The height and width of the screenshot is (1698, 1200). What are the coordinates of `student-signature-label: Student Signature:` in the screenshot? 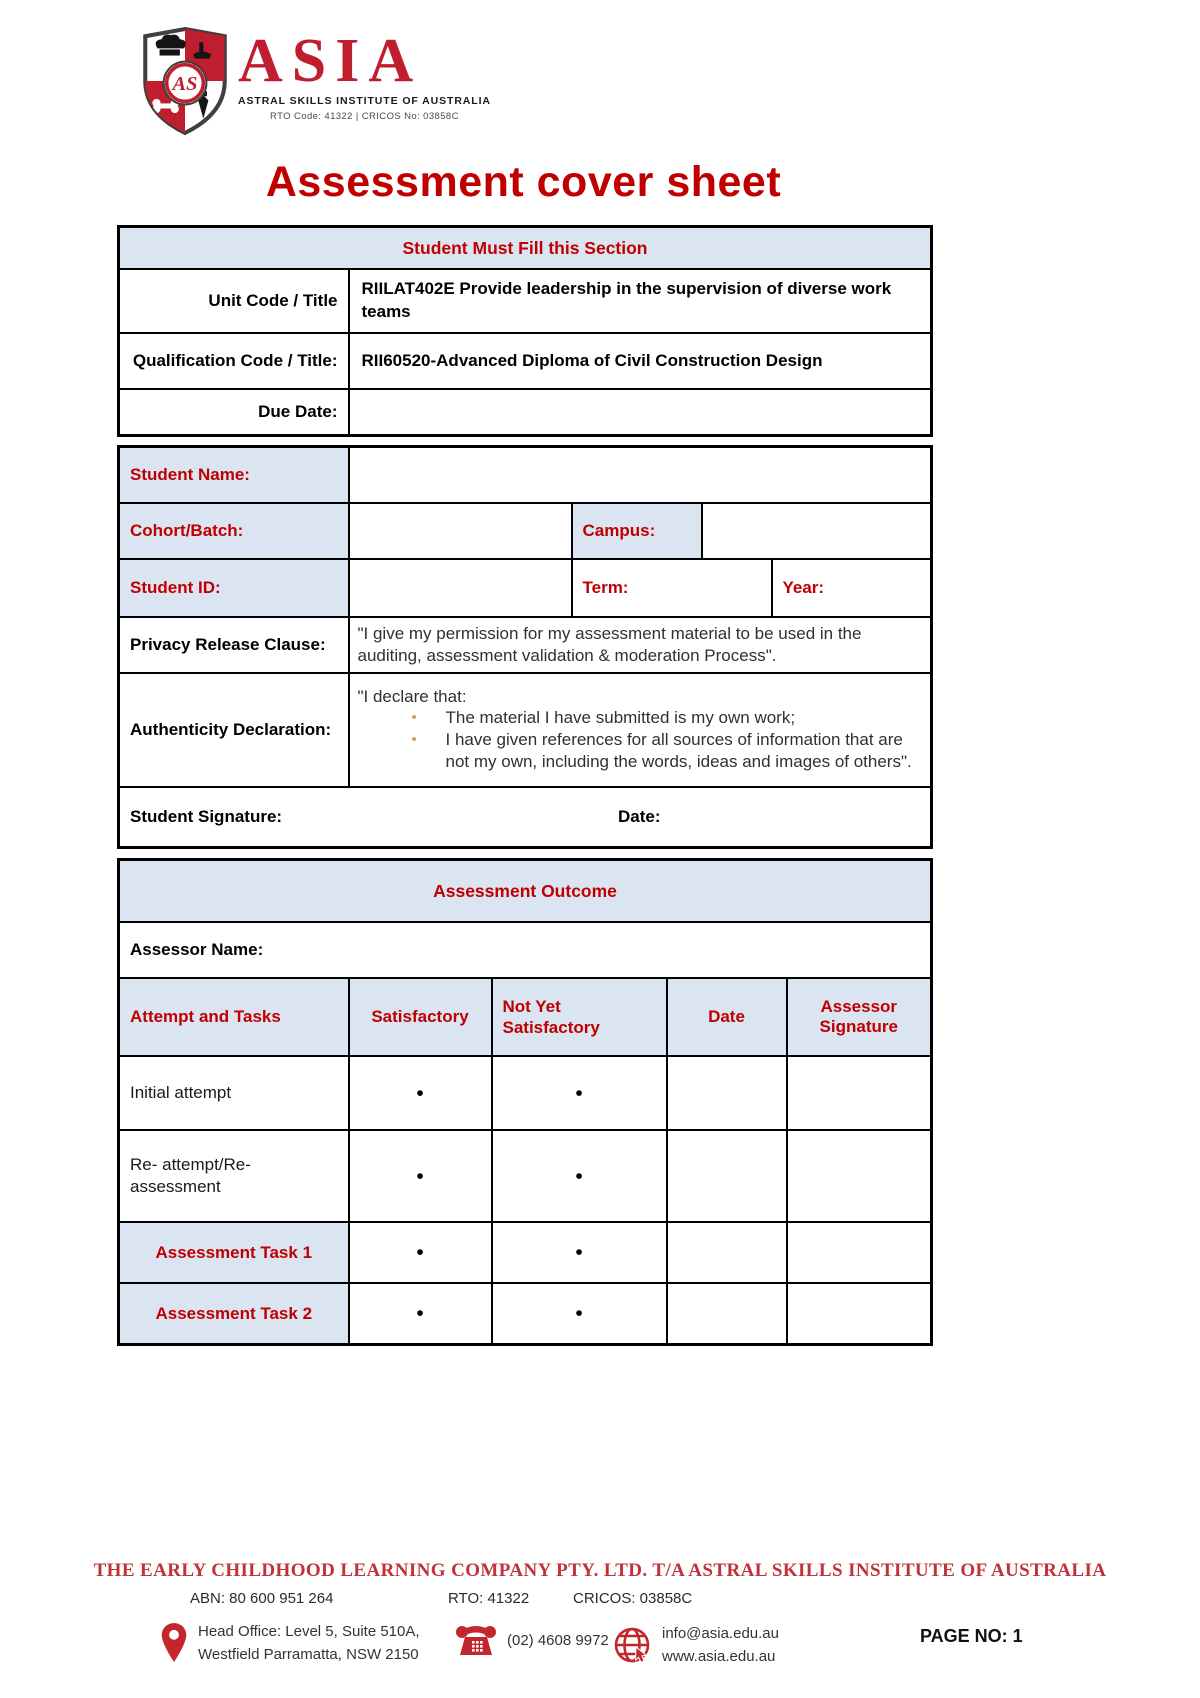 It's located at (206, 816).